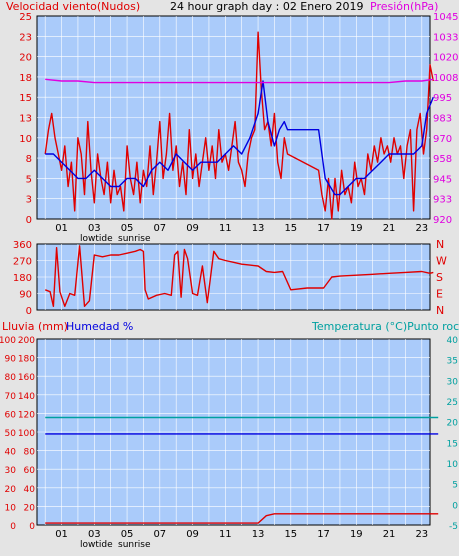 Image resolution: width=459 pixels, height=556 pixels. I want to click on top-left-tick: 3, so click(29, 200).